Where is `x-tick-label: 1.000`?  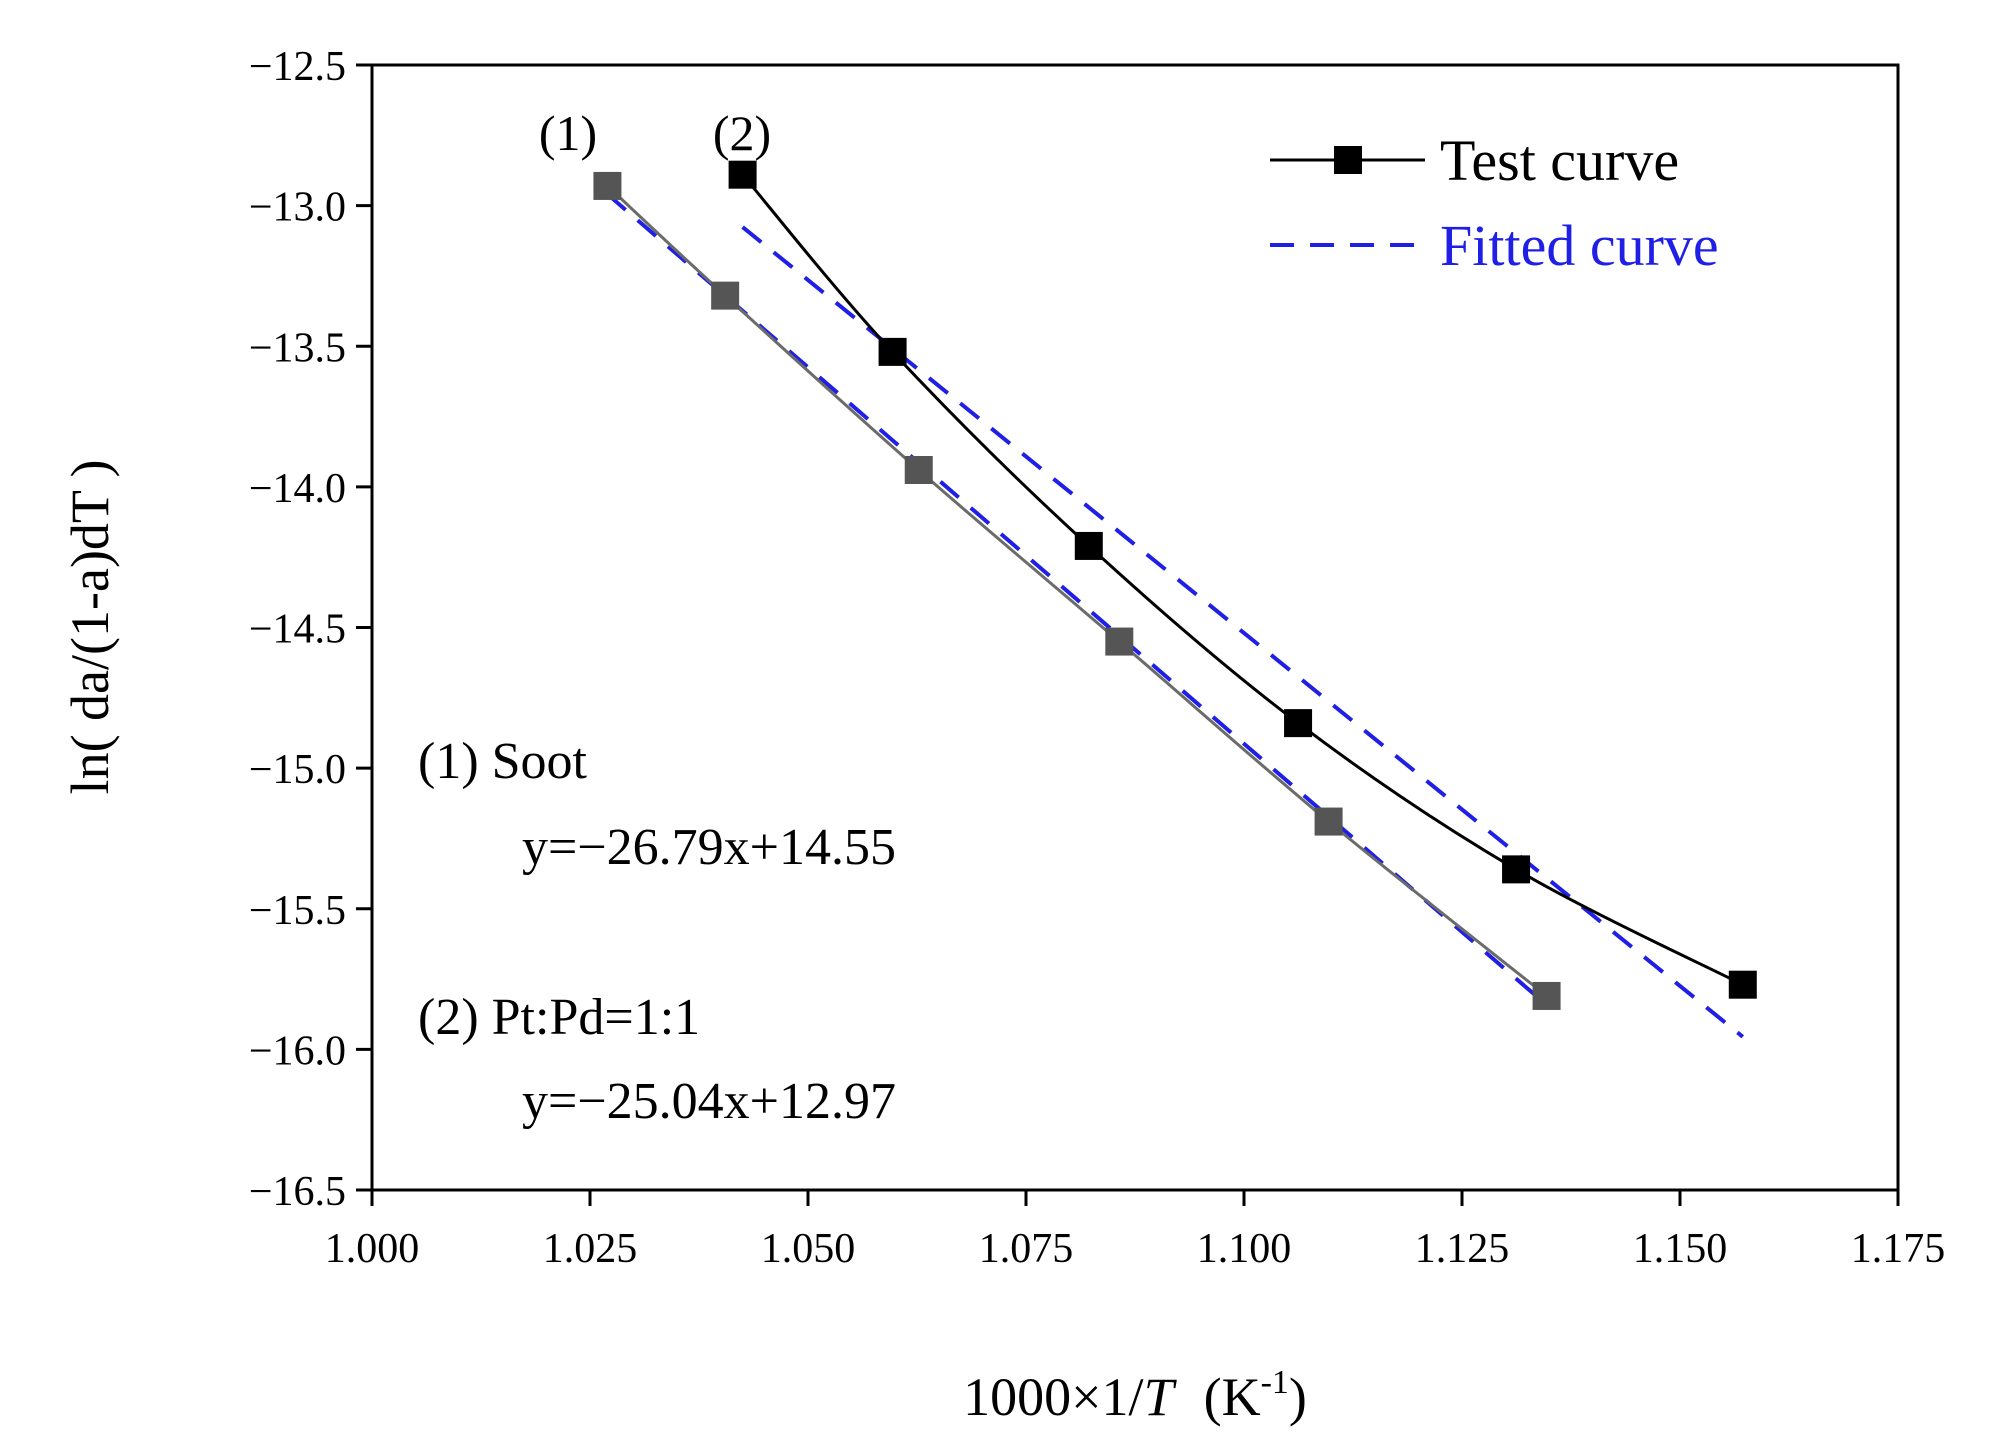 x-tick-label: 1.000 is located at coordinates (372, 1249).